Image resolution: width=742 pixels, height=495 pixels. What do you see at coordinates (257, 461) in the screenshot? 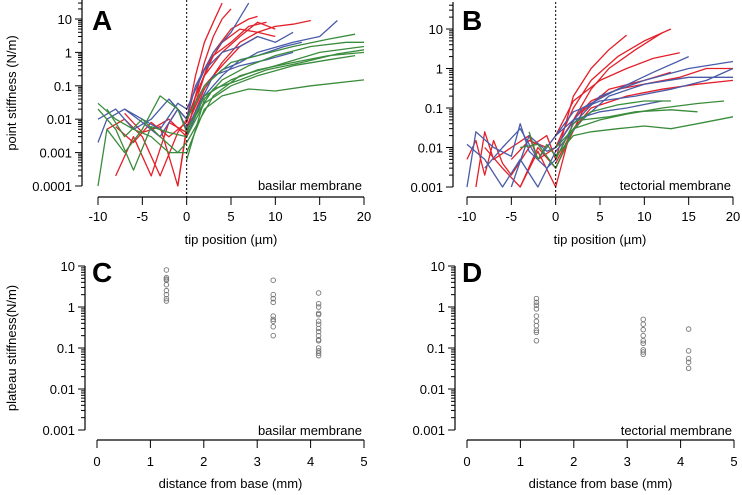
I see `x-tick-label: 3` at bounding box center [257, 461].